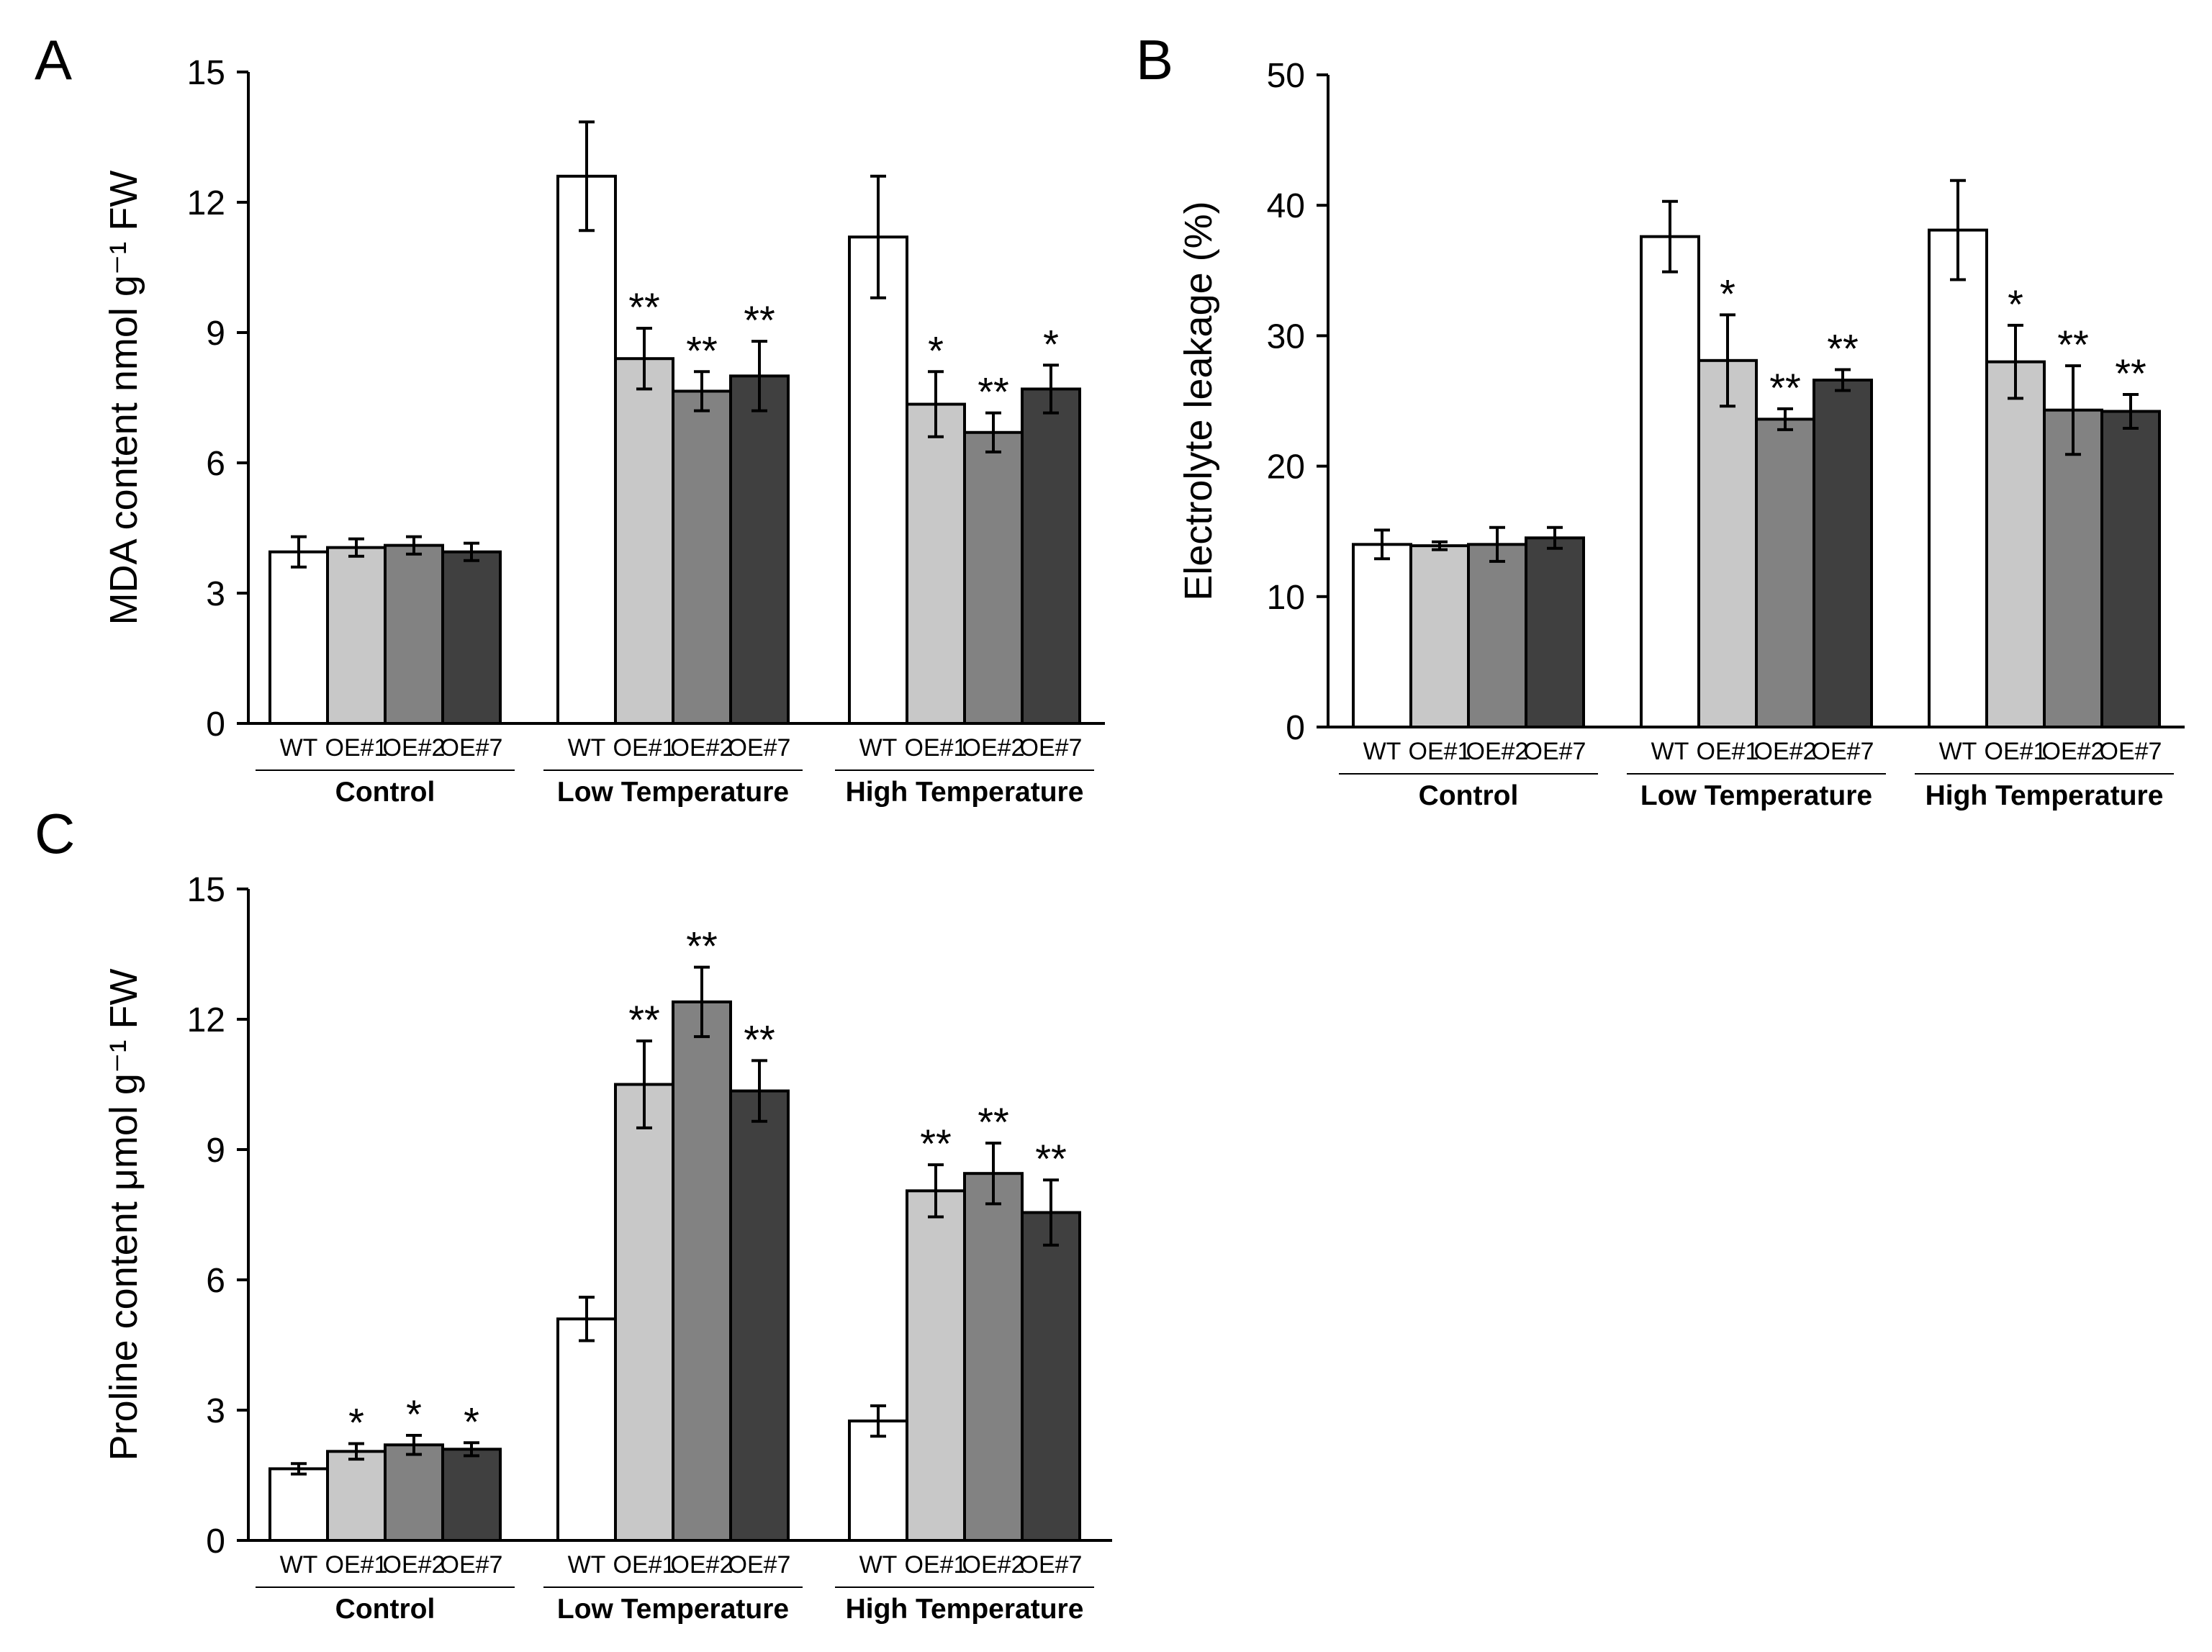  What do you see at coordinates (1198, 400) in the screenshot?
I see `y-axis-label: Electrolyte leakage (%)` at bounding box center [1198, 400].